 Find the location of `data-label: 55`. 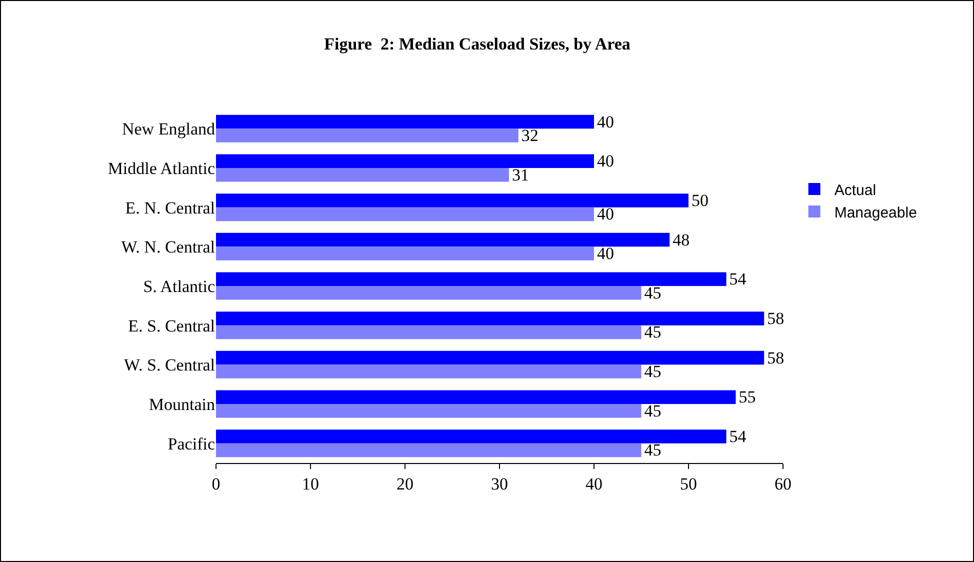

data-label: 55 is located at coordinates (747, 397).